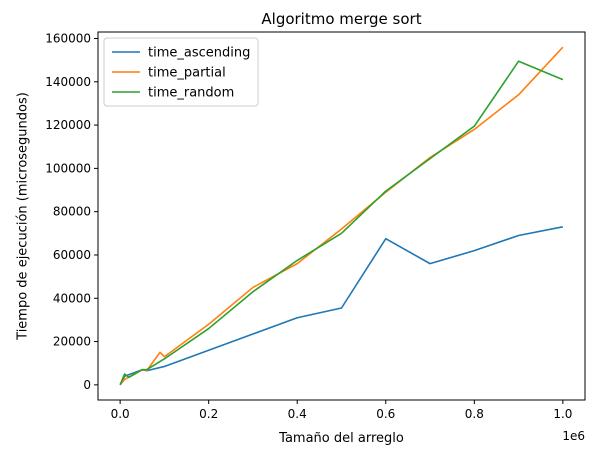 The image size is (598, 455). What do you see at coordinates (191, 93) in the screenshot?
I see `legend-label: time_random` at bounding box center [191, 93].